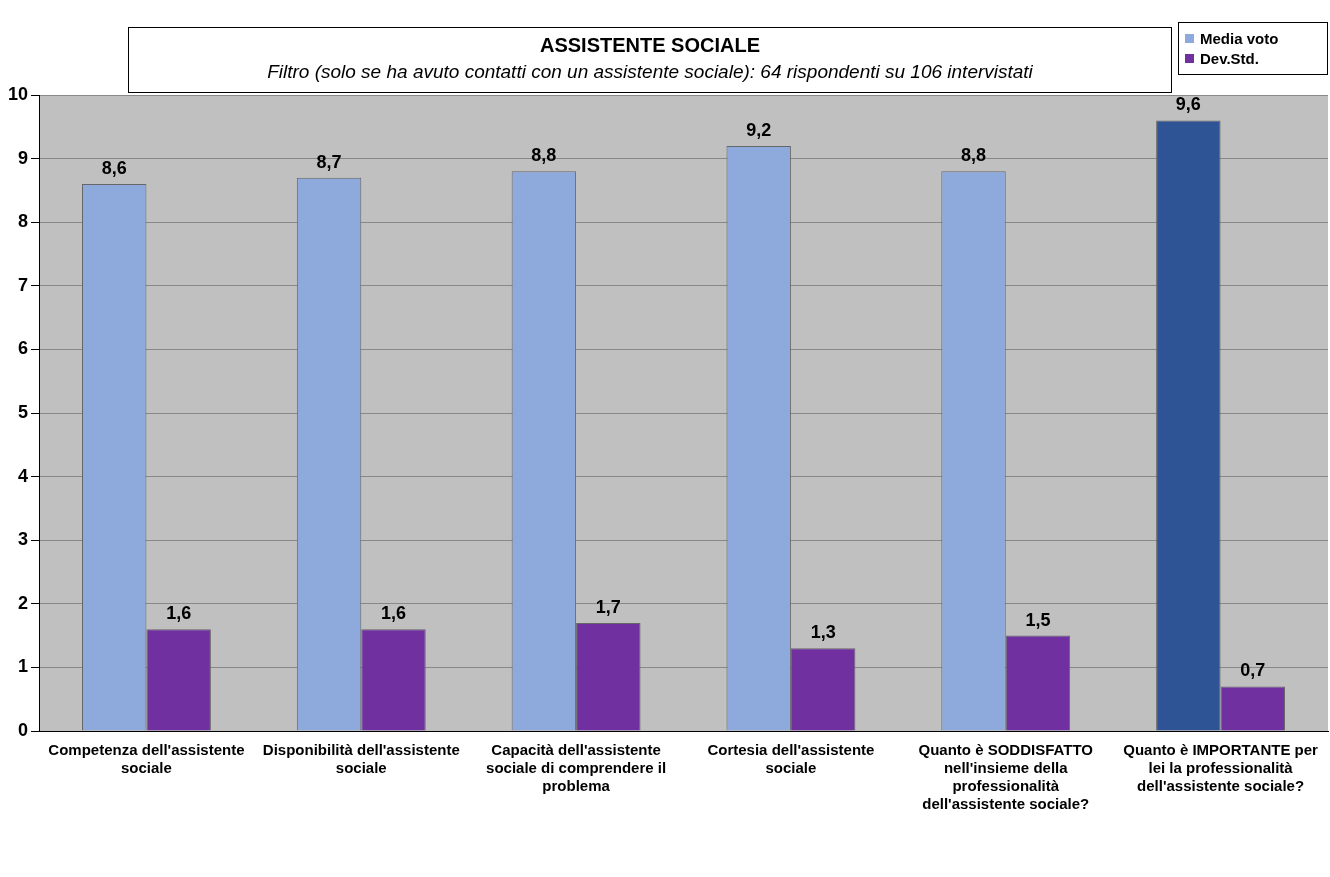  Describe the element at coordinates (608, 606) in the screenshot. I see `data-label: 1,7` at that location.